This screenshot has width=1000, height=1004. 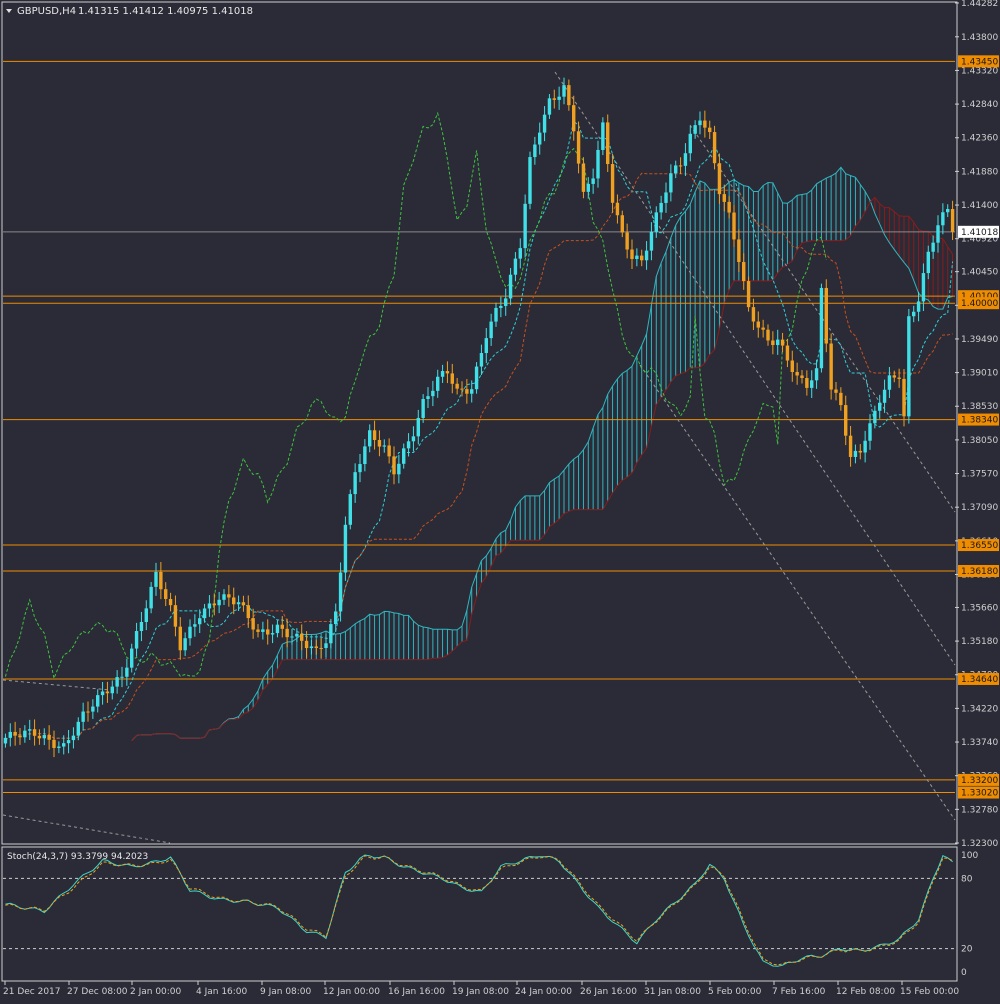 I want to click on time-tick-label: 26 Jan 16:00, so click(x=608, y=992).